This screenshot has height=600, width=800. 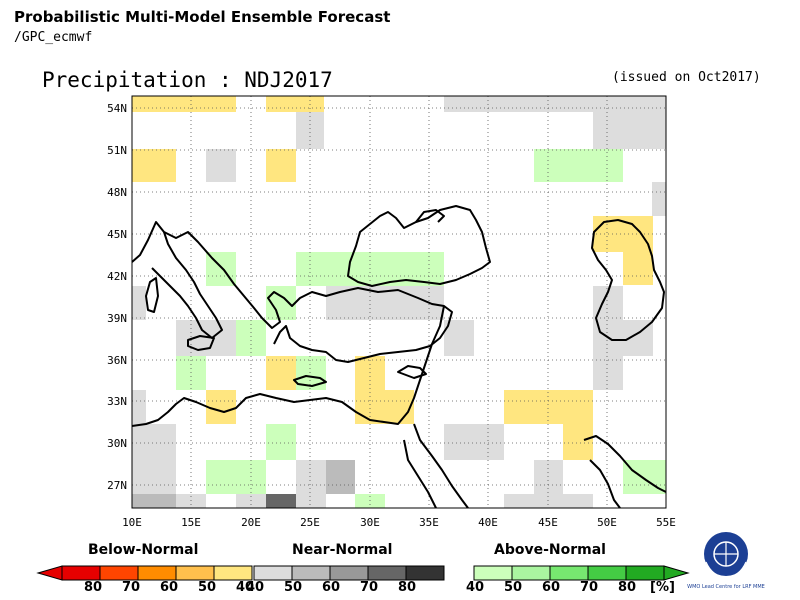 I want to click on colorbar, so click(x=363, y=573).